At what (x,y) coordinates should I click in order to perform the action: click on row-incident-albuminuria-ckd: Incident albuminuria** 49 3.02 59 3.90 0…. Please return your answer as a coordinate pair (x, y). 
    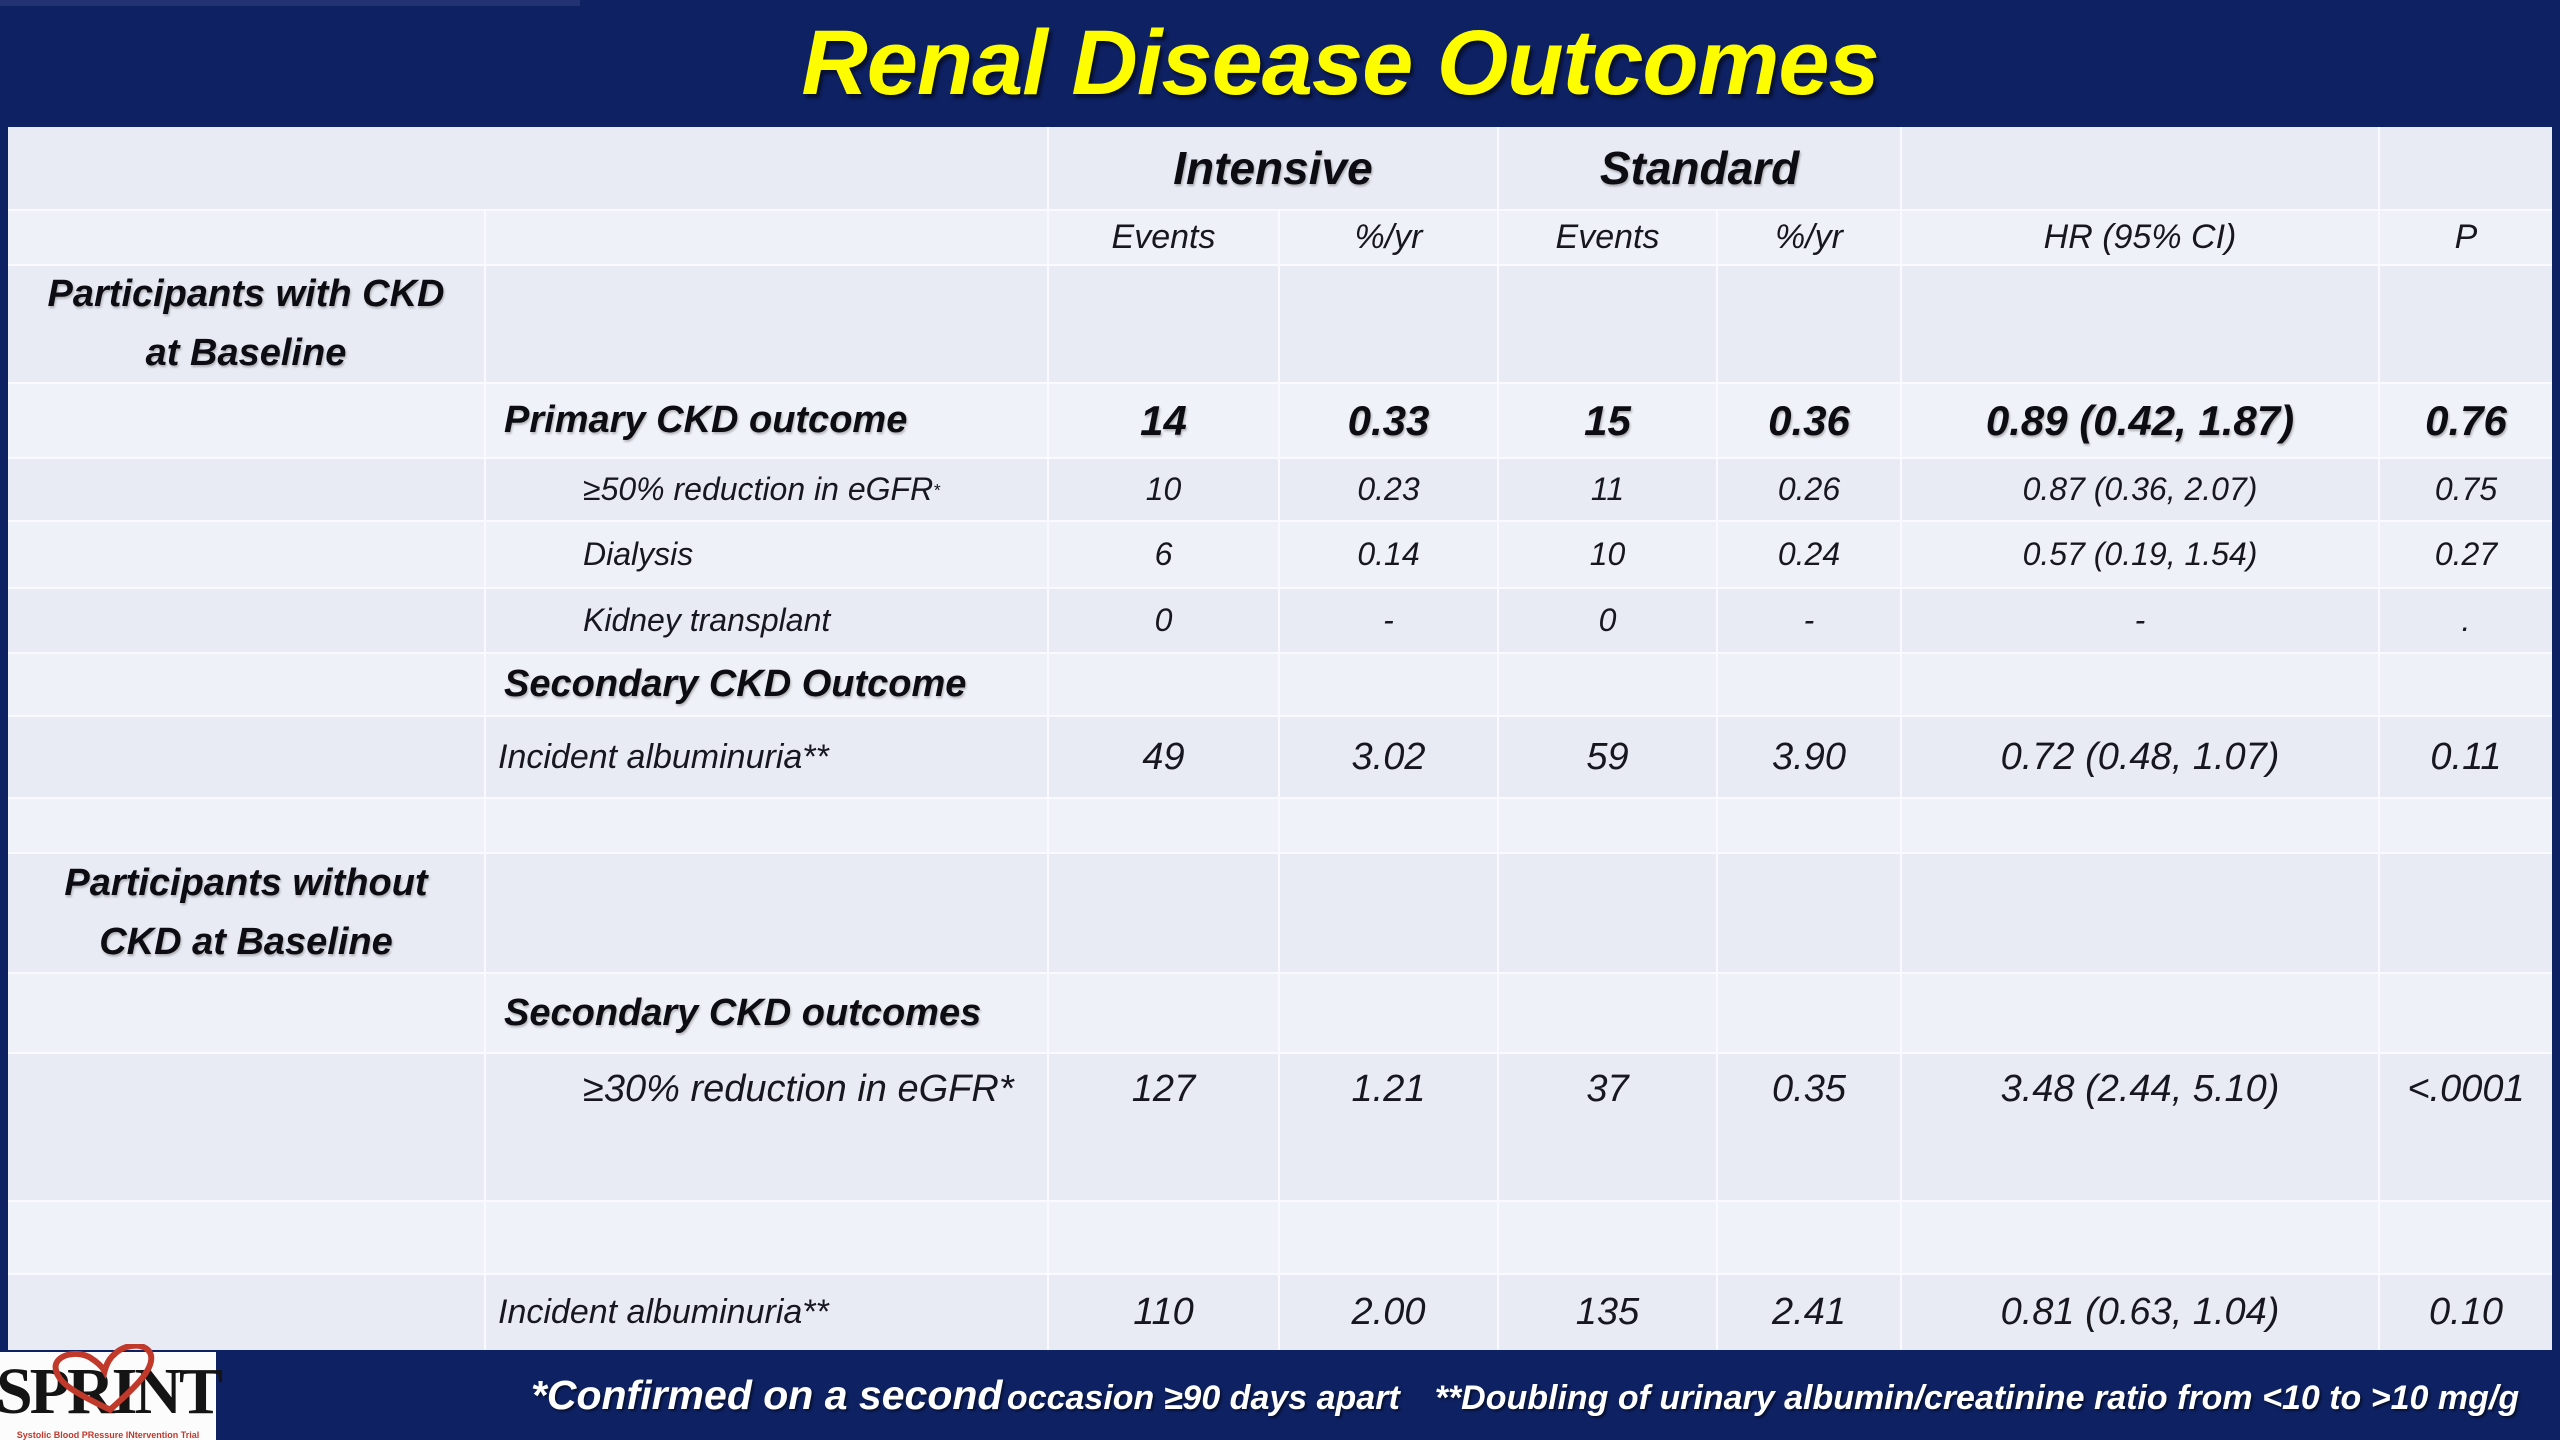
    Looking at the image, I should click on (1280, 756).